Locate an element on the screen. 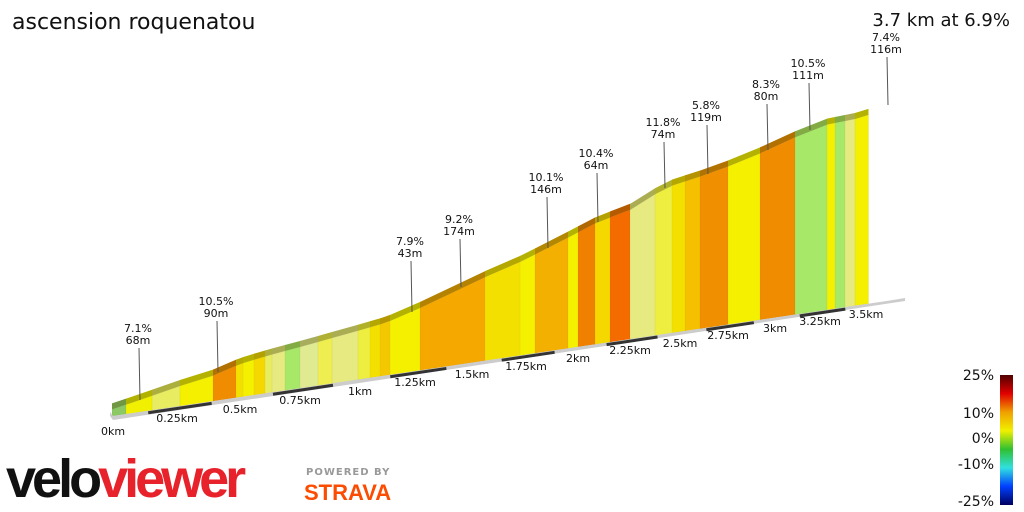 The height and width of the screenshot is (512, 1024). annotation-length: 111m is located at coordinates (808, 75).